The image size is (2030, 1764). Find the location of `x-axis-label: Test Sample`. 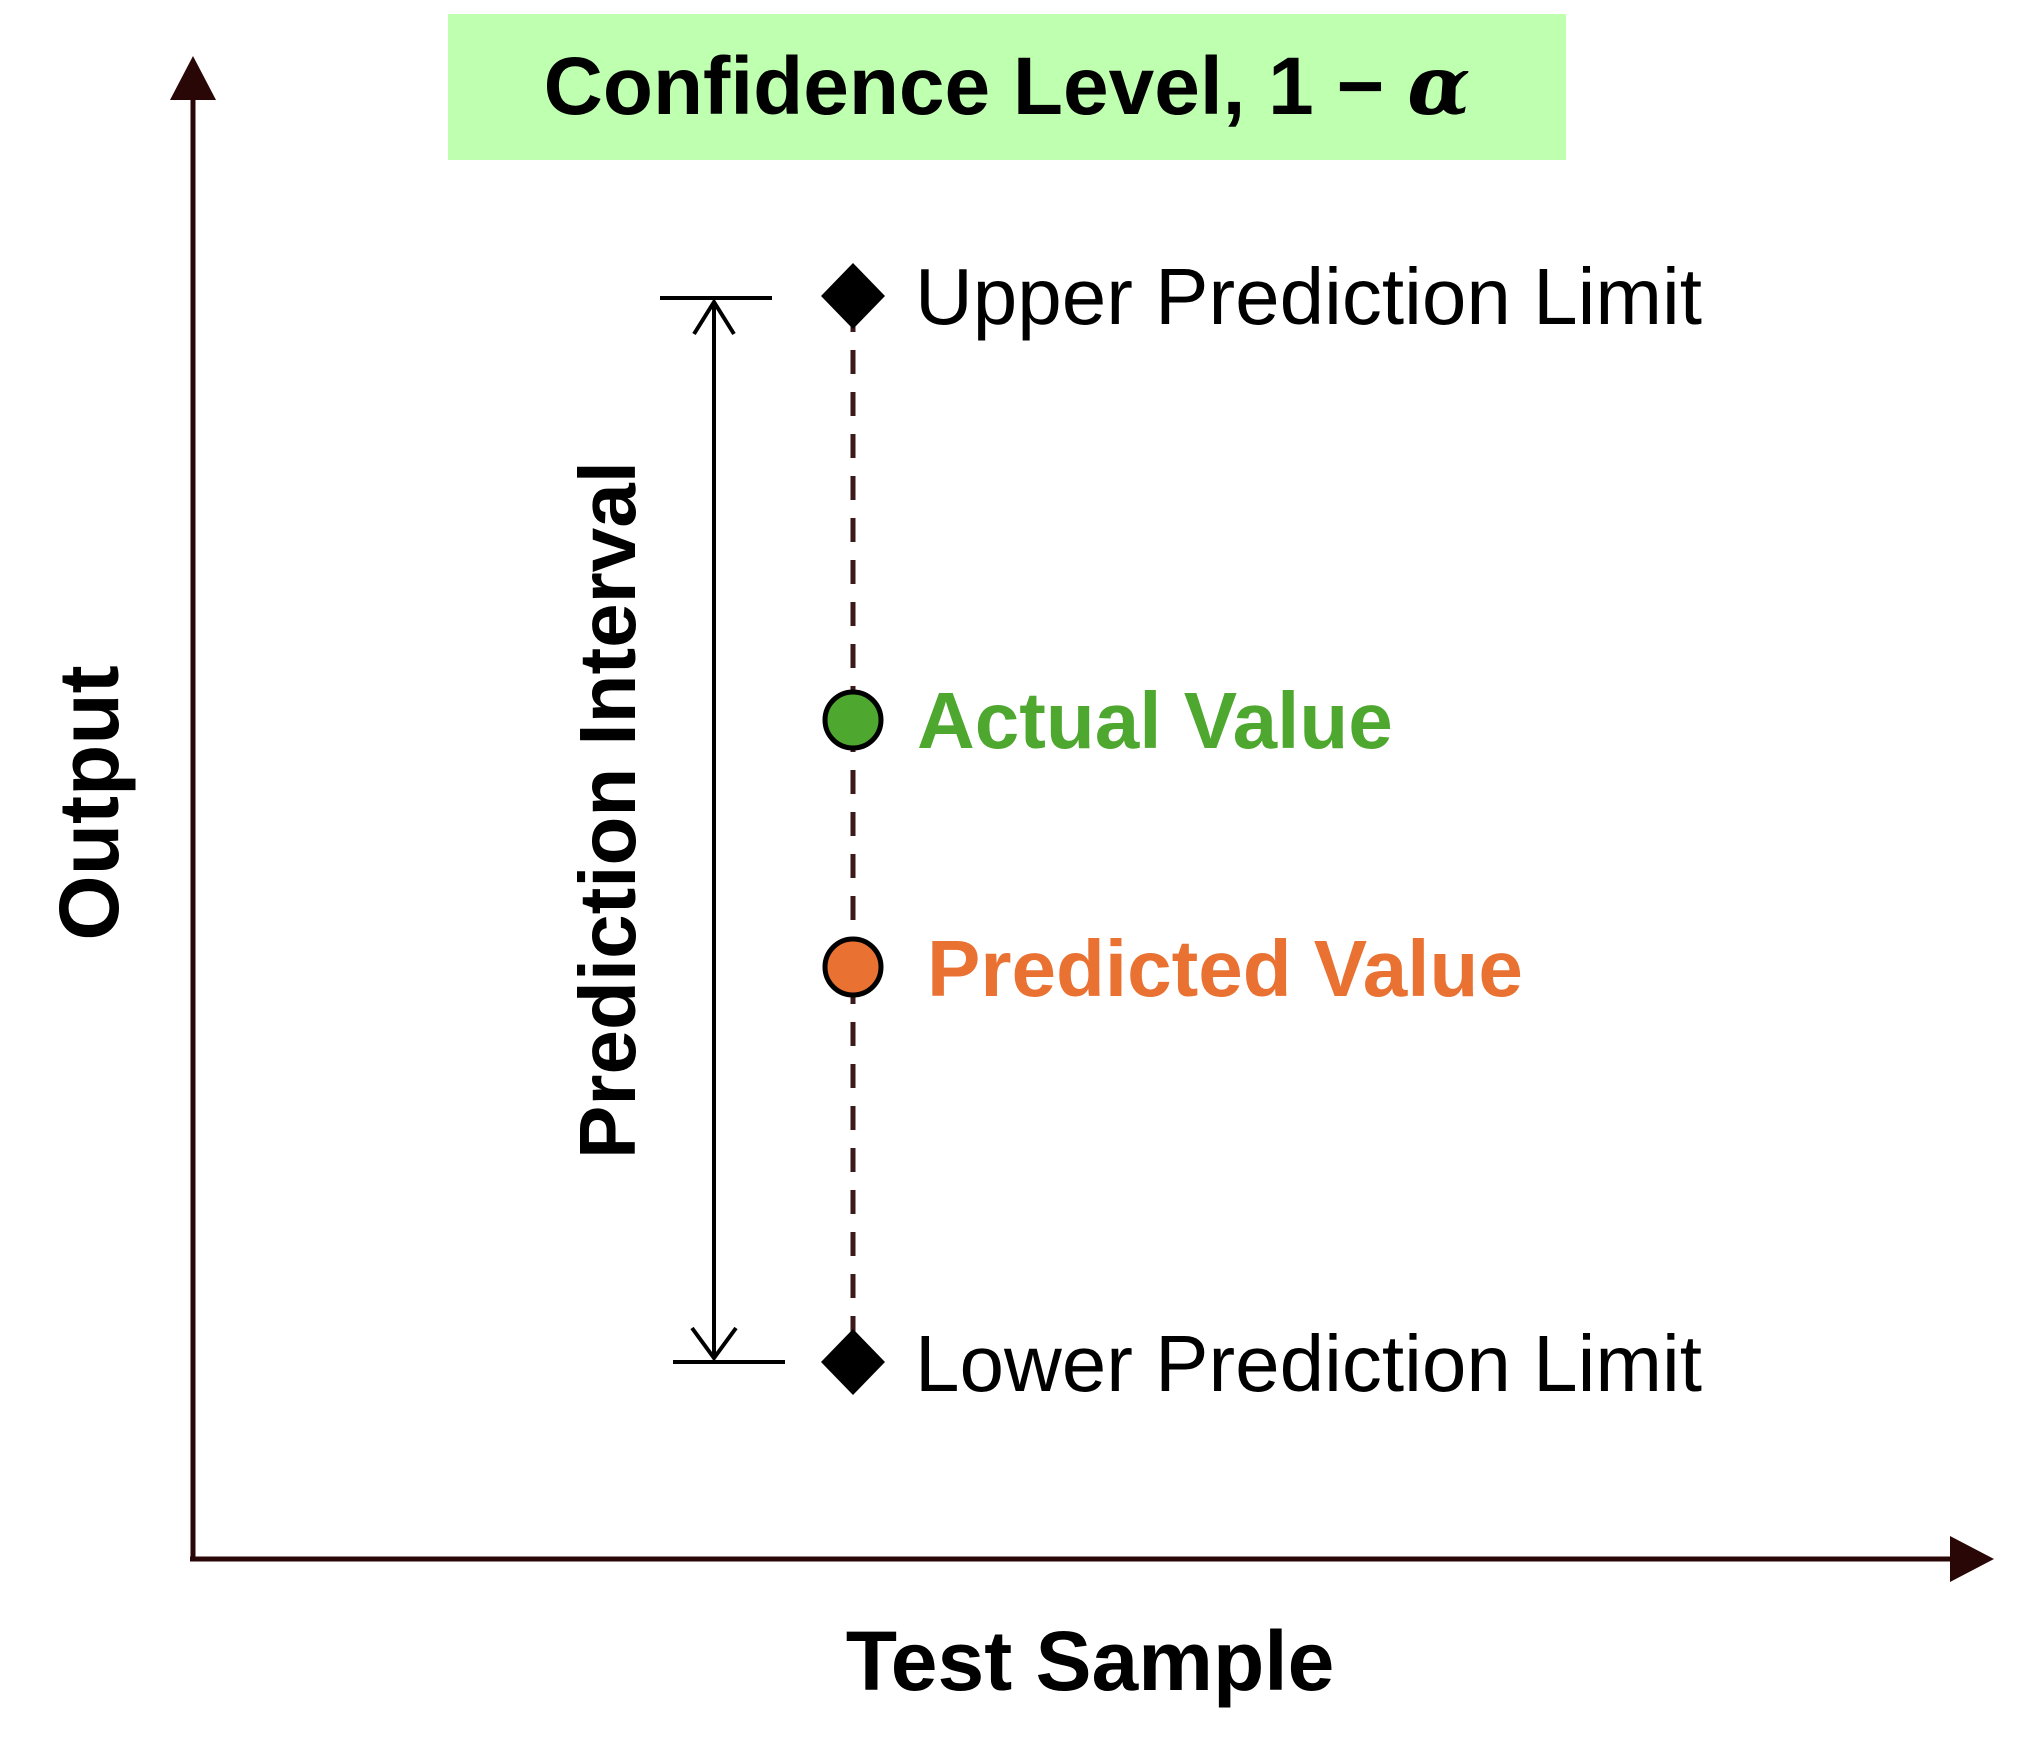

x-axis-label: Test Sample is located at coordinates (1090, 1661).